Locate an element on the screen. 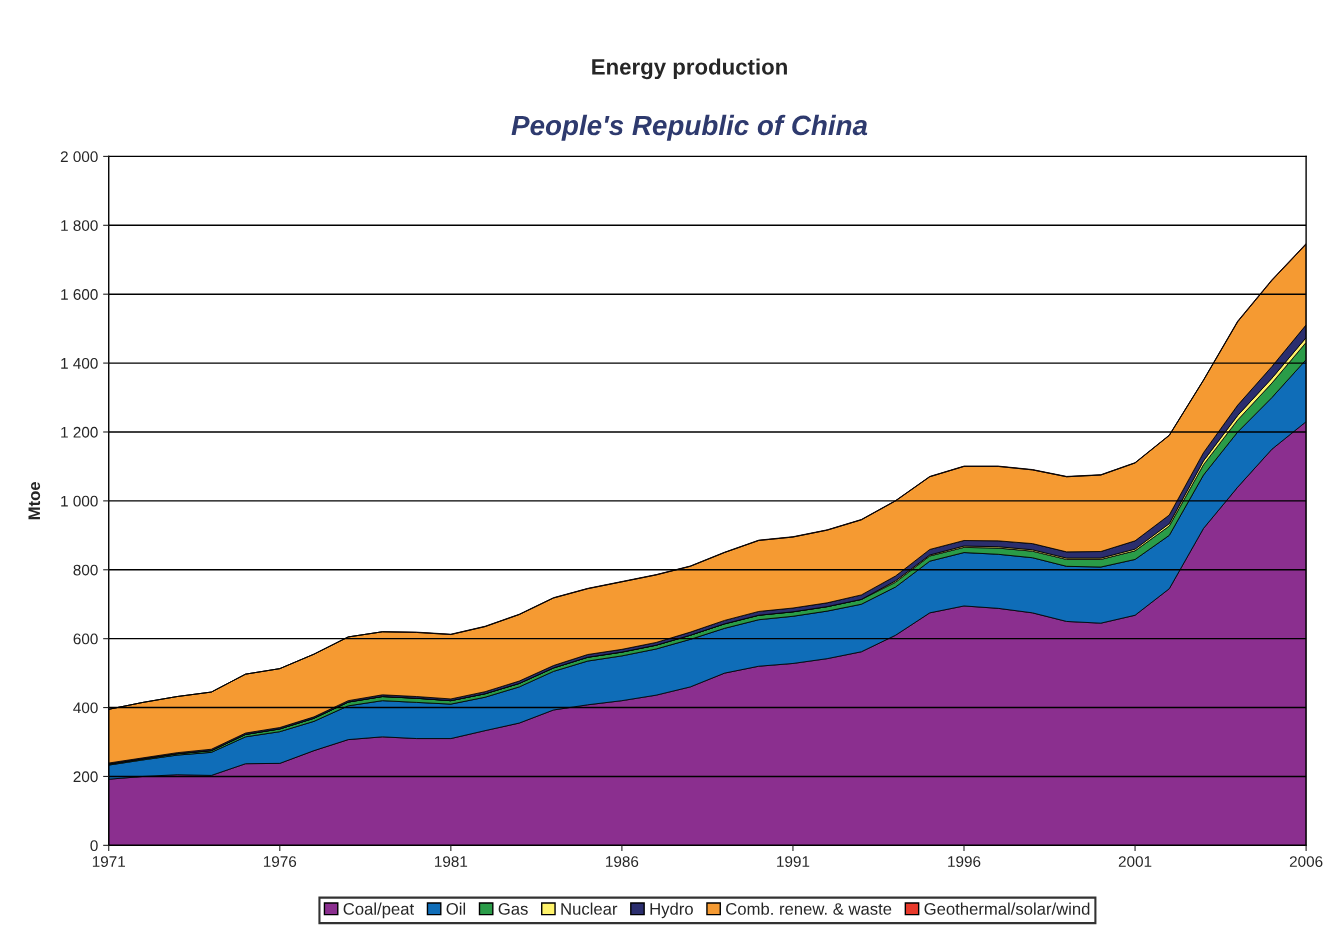 The height and width of the screenshot is (931, 1326). x-tick-label: 1976 is located at coordinates (280, 861).